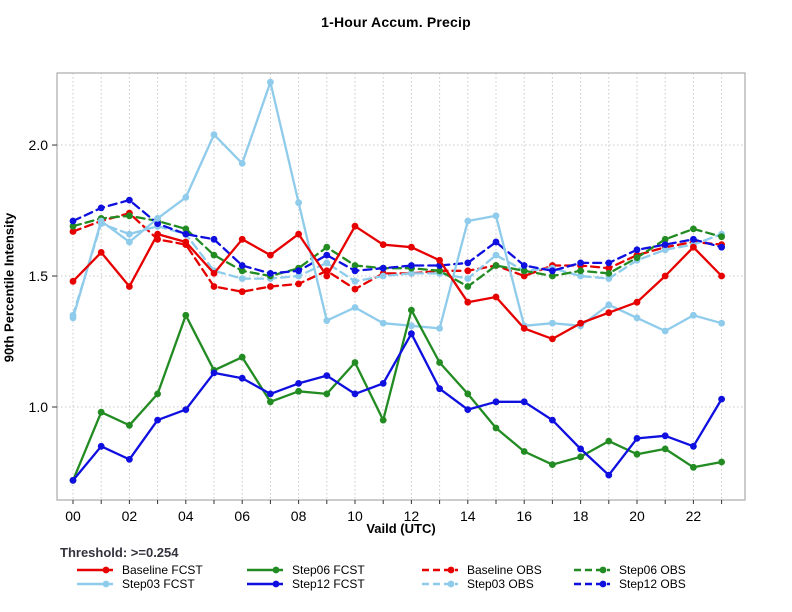  What do you see at coordinates (162, 569) in the screenshot?
I see `legend-label: Baseline FCST` at bounding box center [162, 569].